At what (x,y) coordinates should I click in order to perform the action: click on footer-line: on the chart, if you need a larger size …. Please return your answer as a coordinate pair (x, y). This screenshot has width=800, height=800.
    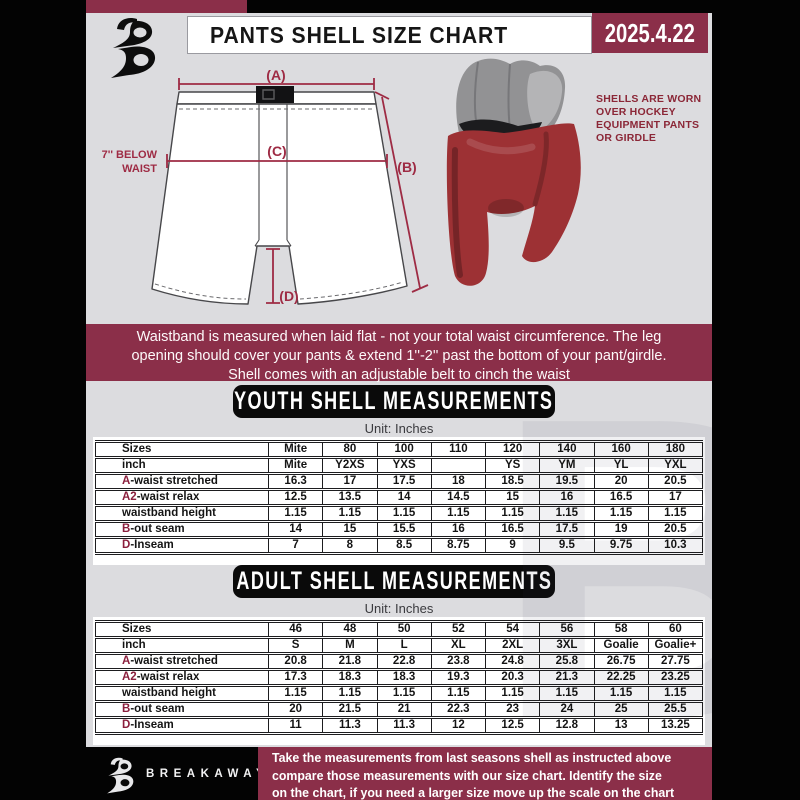
    Looking at the image, I should click on (473, 792).